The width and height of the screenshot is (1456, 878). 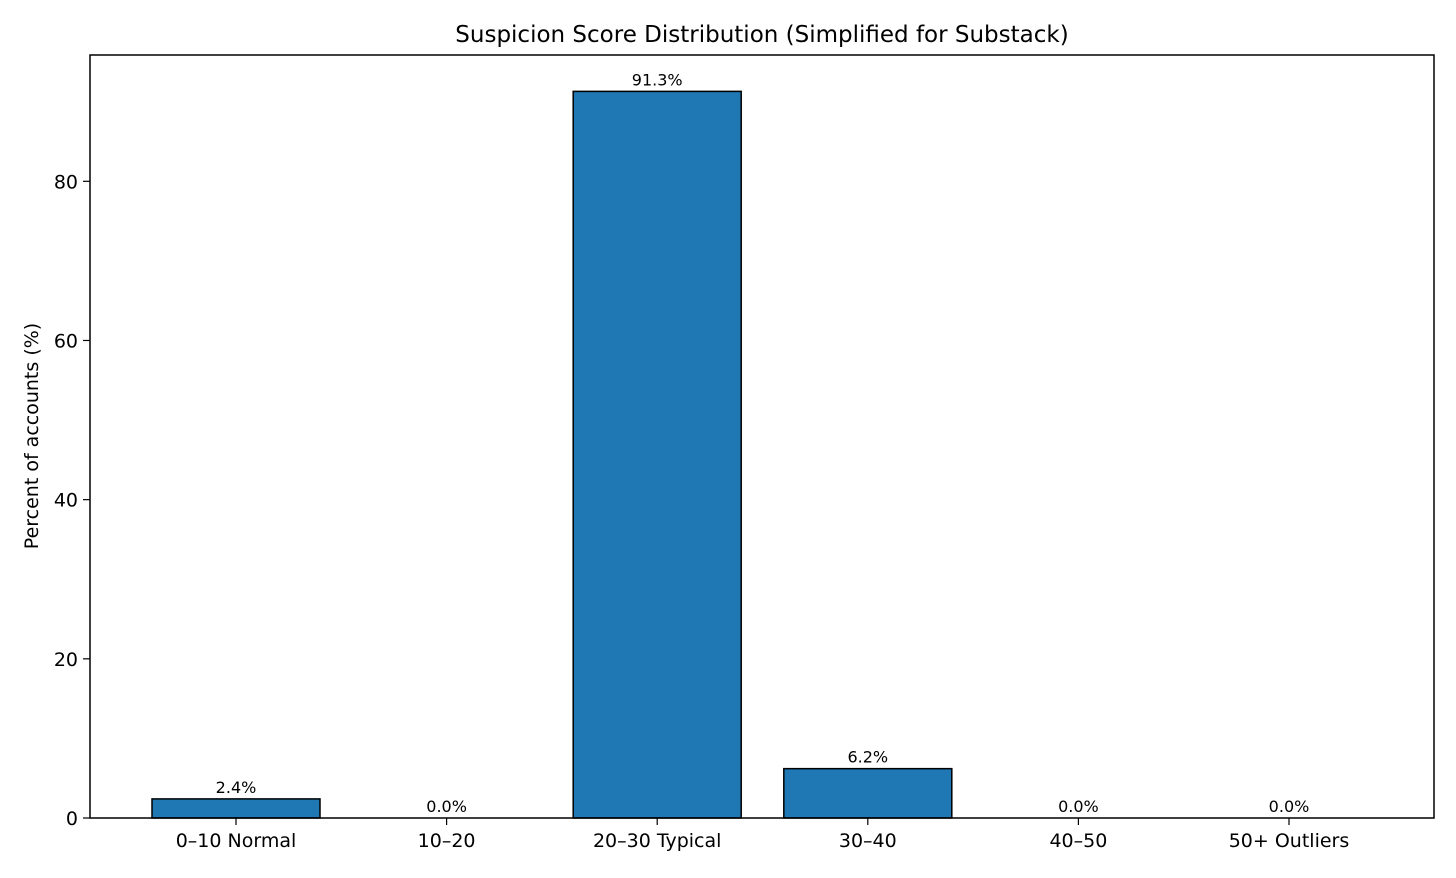 What do you see at coordinates (867, 757) in the screenshot?
I see `bar-value-label-3: 6.2%` at bounding box center [867, 757].